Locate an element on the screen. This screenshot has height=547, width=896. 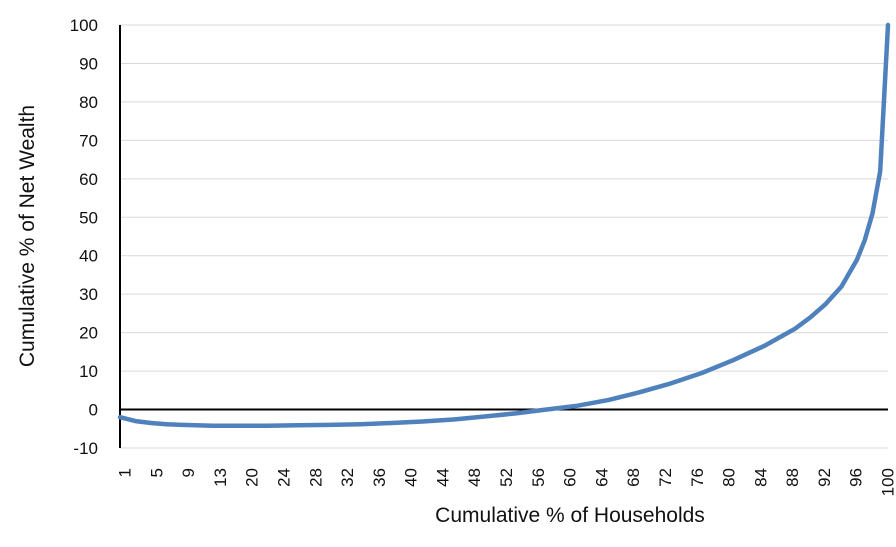
x-tick-label: 68 is located at coordinates (633, 477).